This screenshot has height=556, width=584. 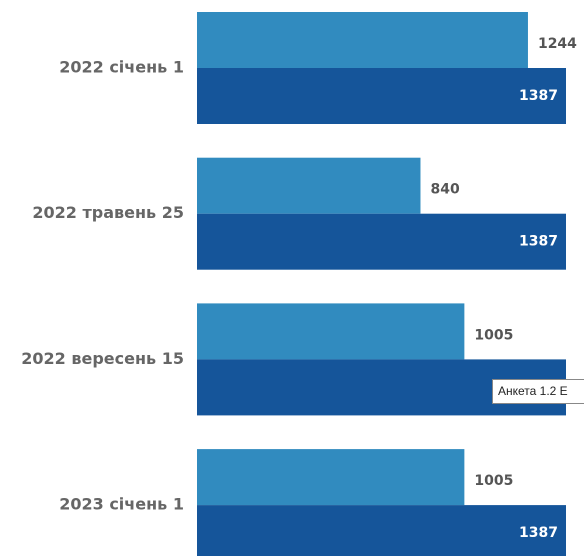 I want to click on data-label: 1244, so click(x=557, y=44).